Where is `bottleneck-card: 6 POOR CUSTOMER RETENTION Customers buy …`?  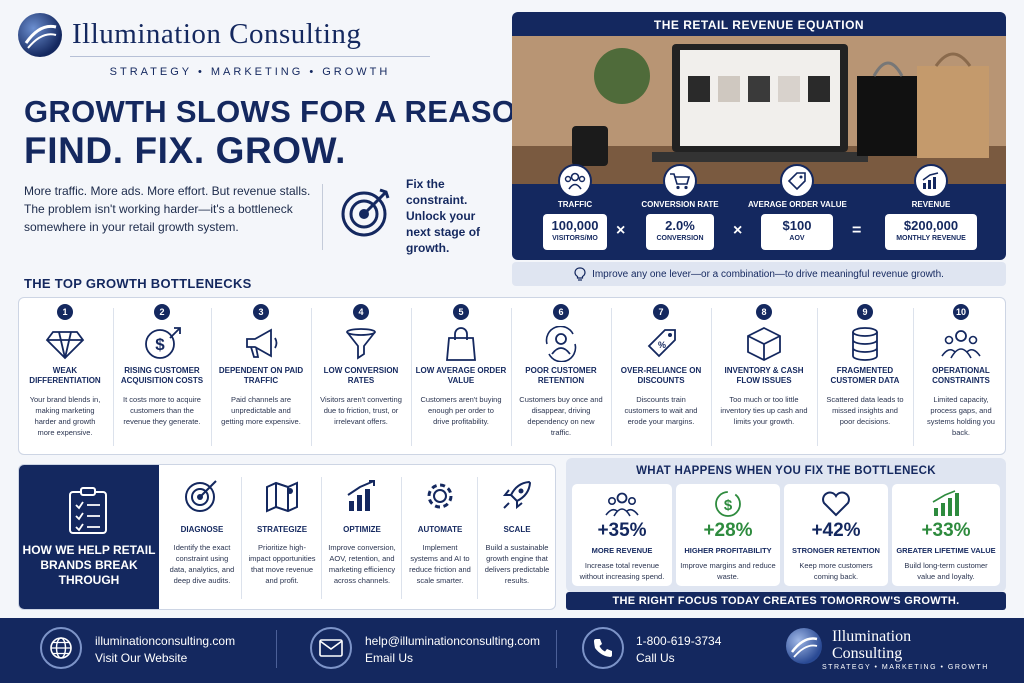 bottleneck-card: 6 POOR CUSTOMER RETENTION Customers buy … is located at coordinates (561, 377).